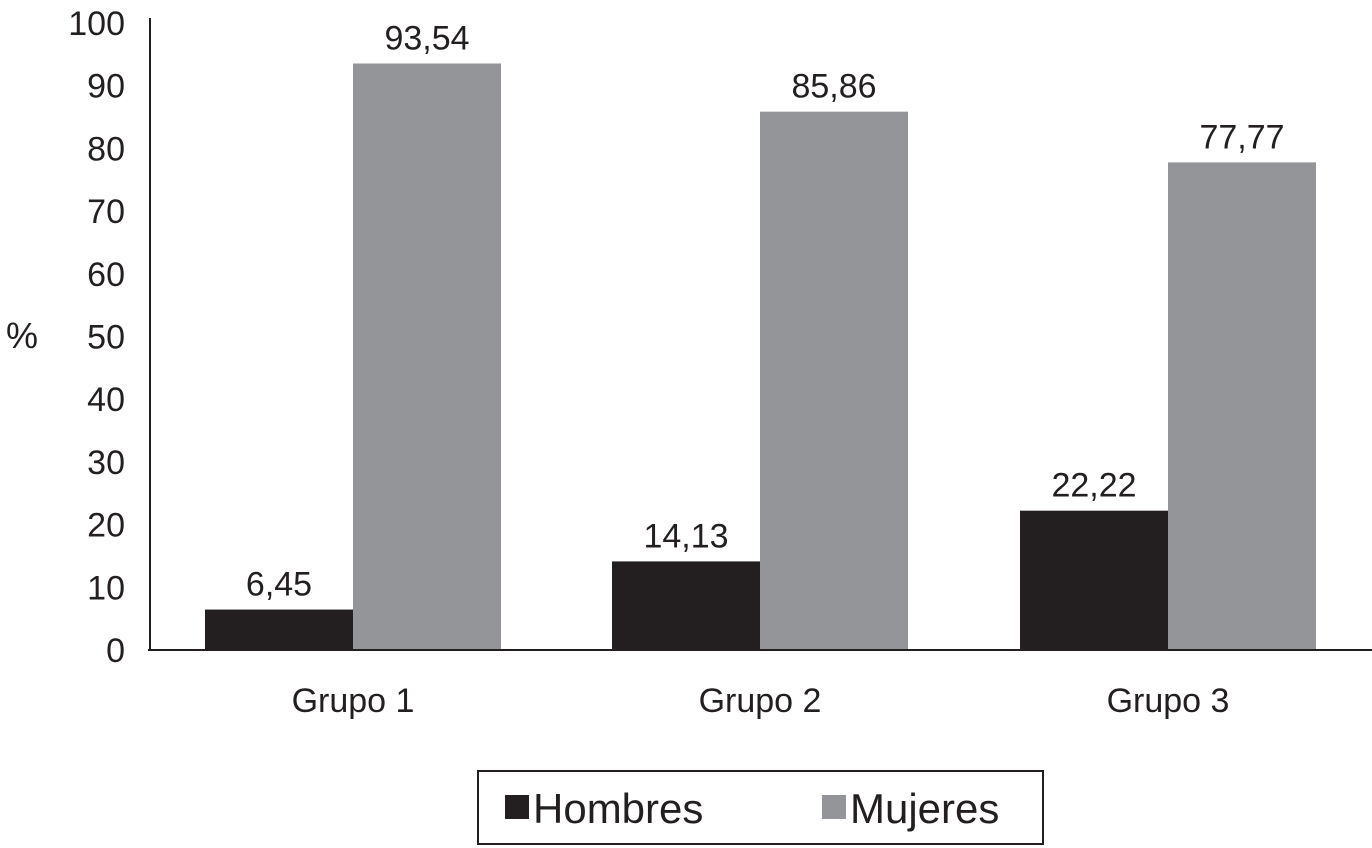  I want to click on y-tick-label: 70, so click(106, 212).